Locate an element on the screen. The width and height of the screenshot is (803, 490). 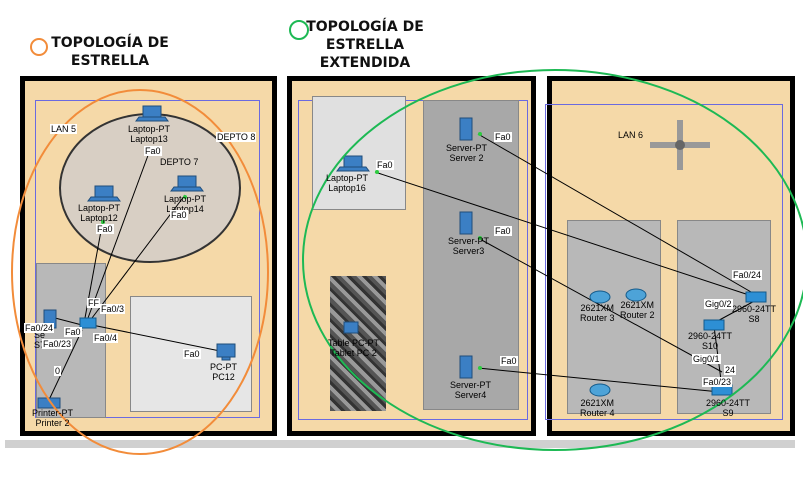
laptop12-label: Laptop-PT Laptop12 is located at coordinates (99, 213).